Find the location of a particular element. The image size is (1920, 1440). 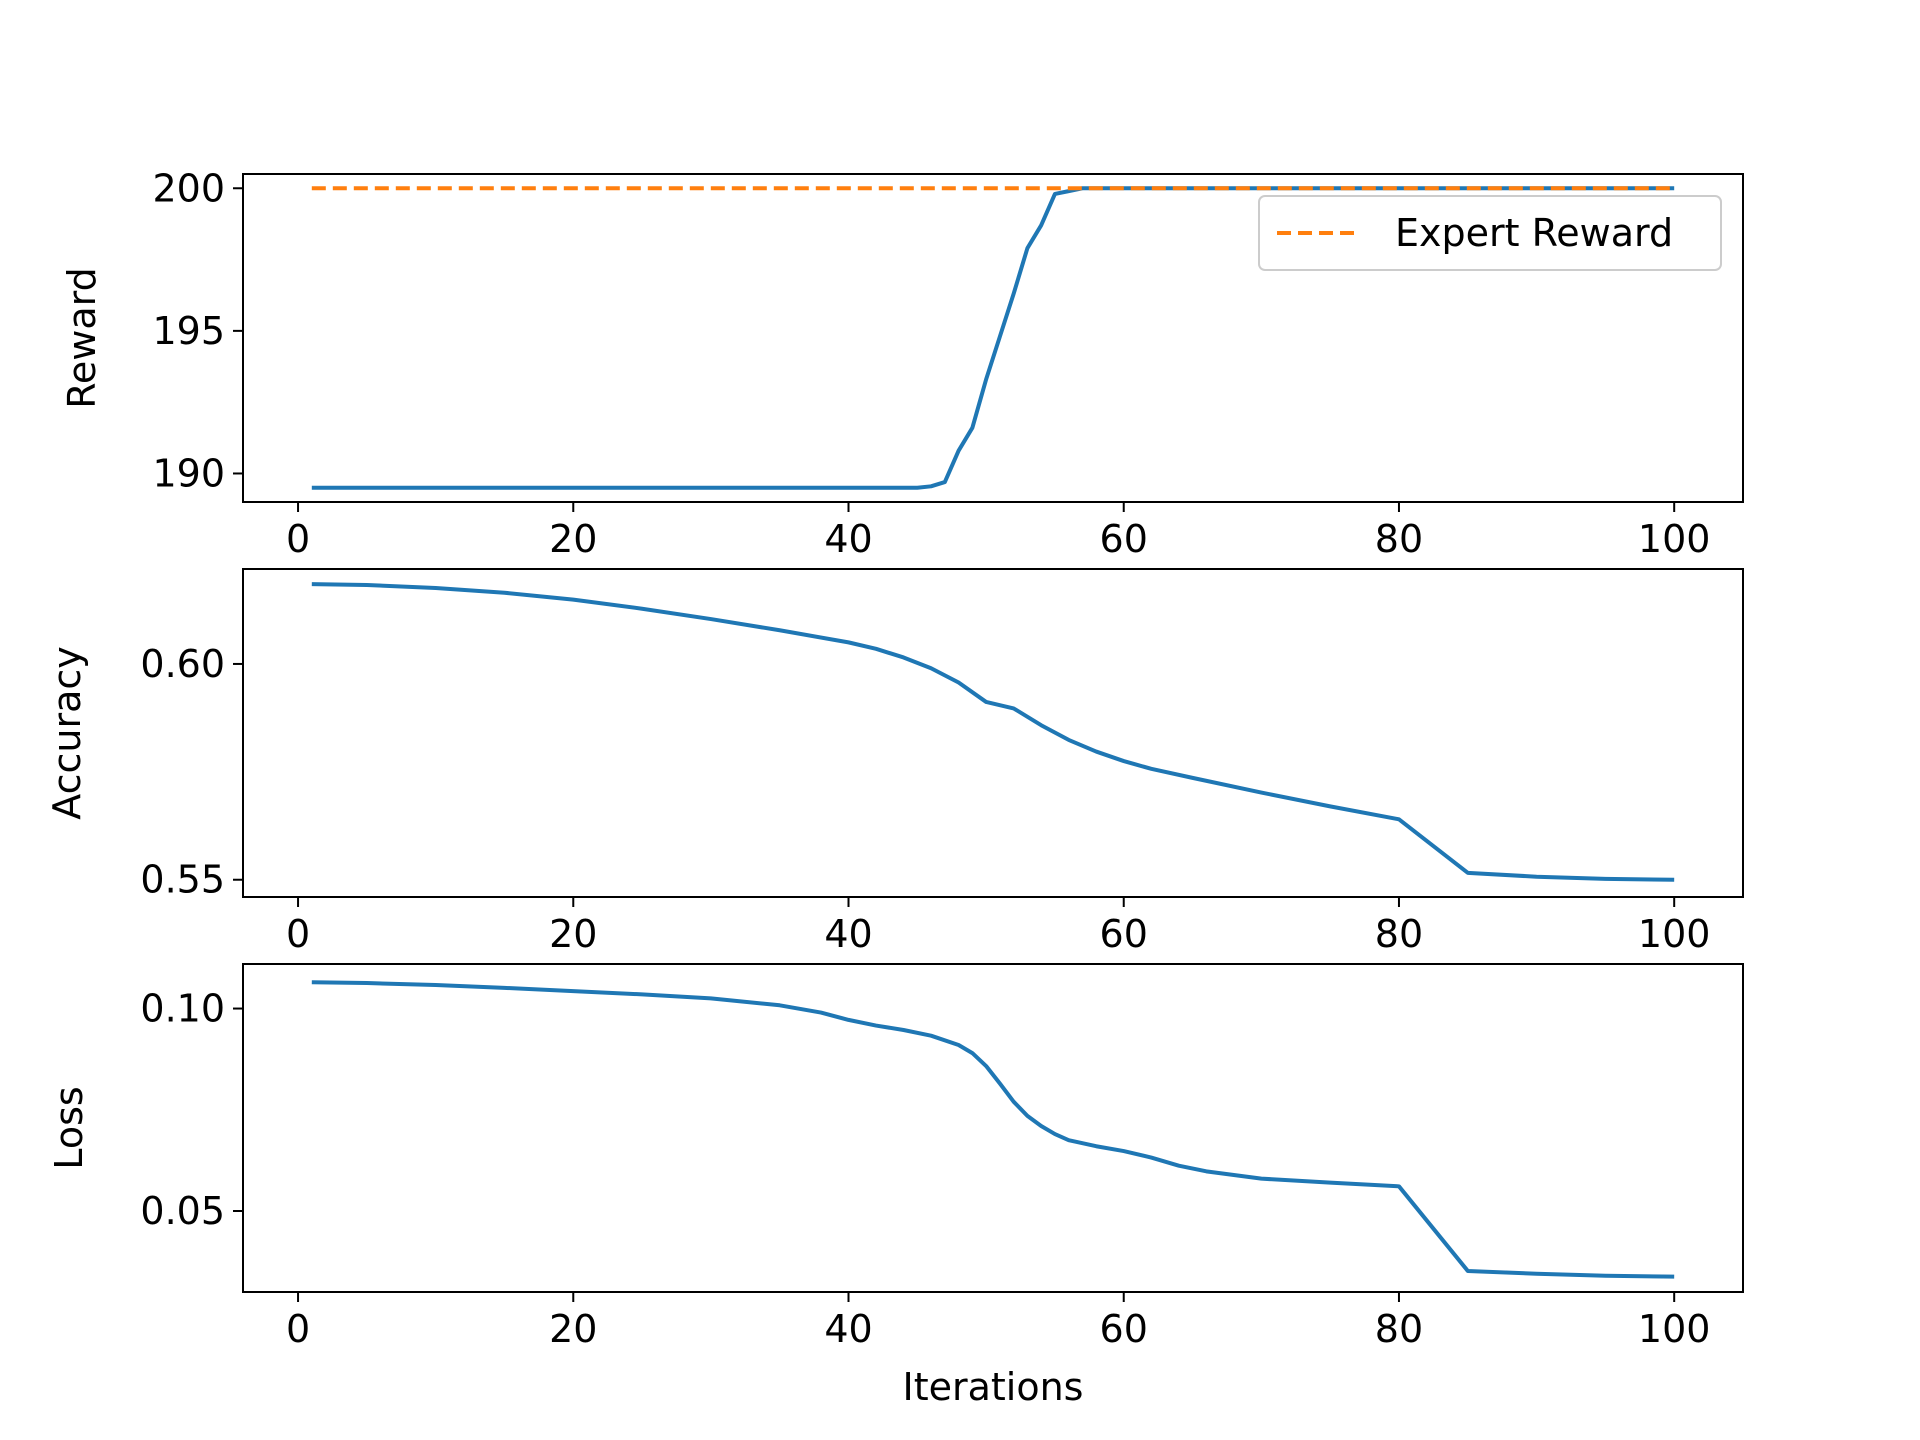

loss-line is located at coordinates (993, 1129).